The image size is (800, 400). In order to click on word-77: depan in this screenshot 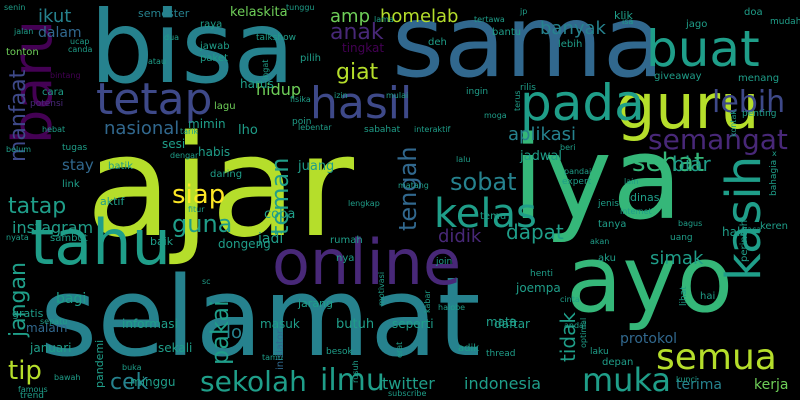, I will do `click(618, 362)`.